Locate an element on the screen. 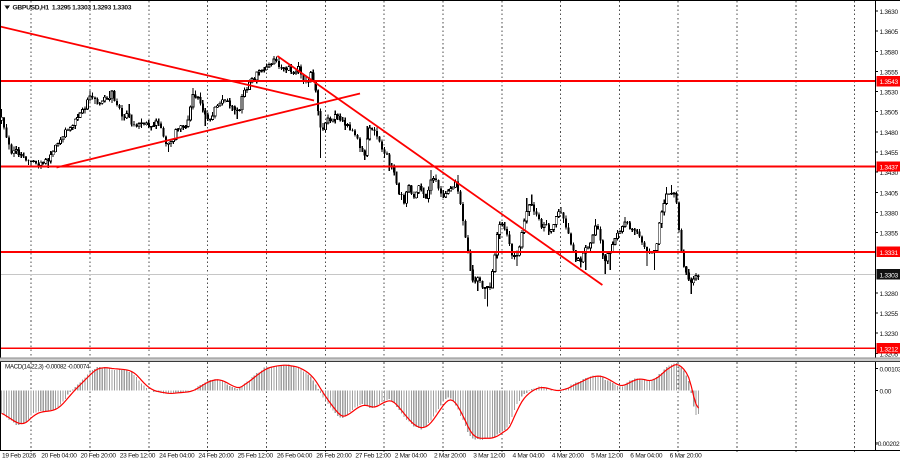 The image size is (900, 465). svg-text: 24 Feb 04:00 is located at coordinates (177, 456).